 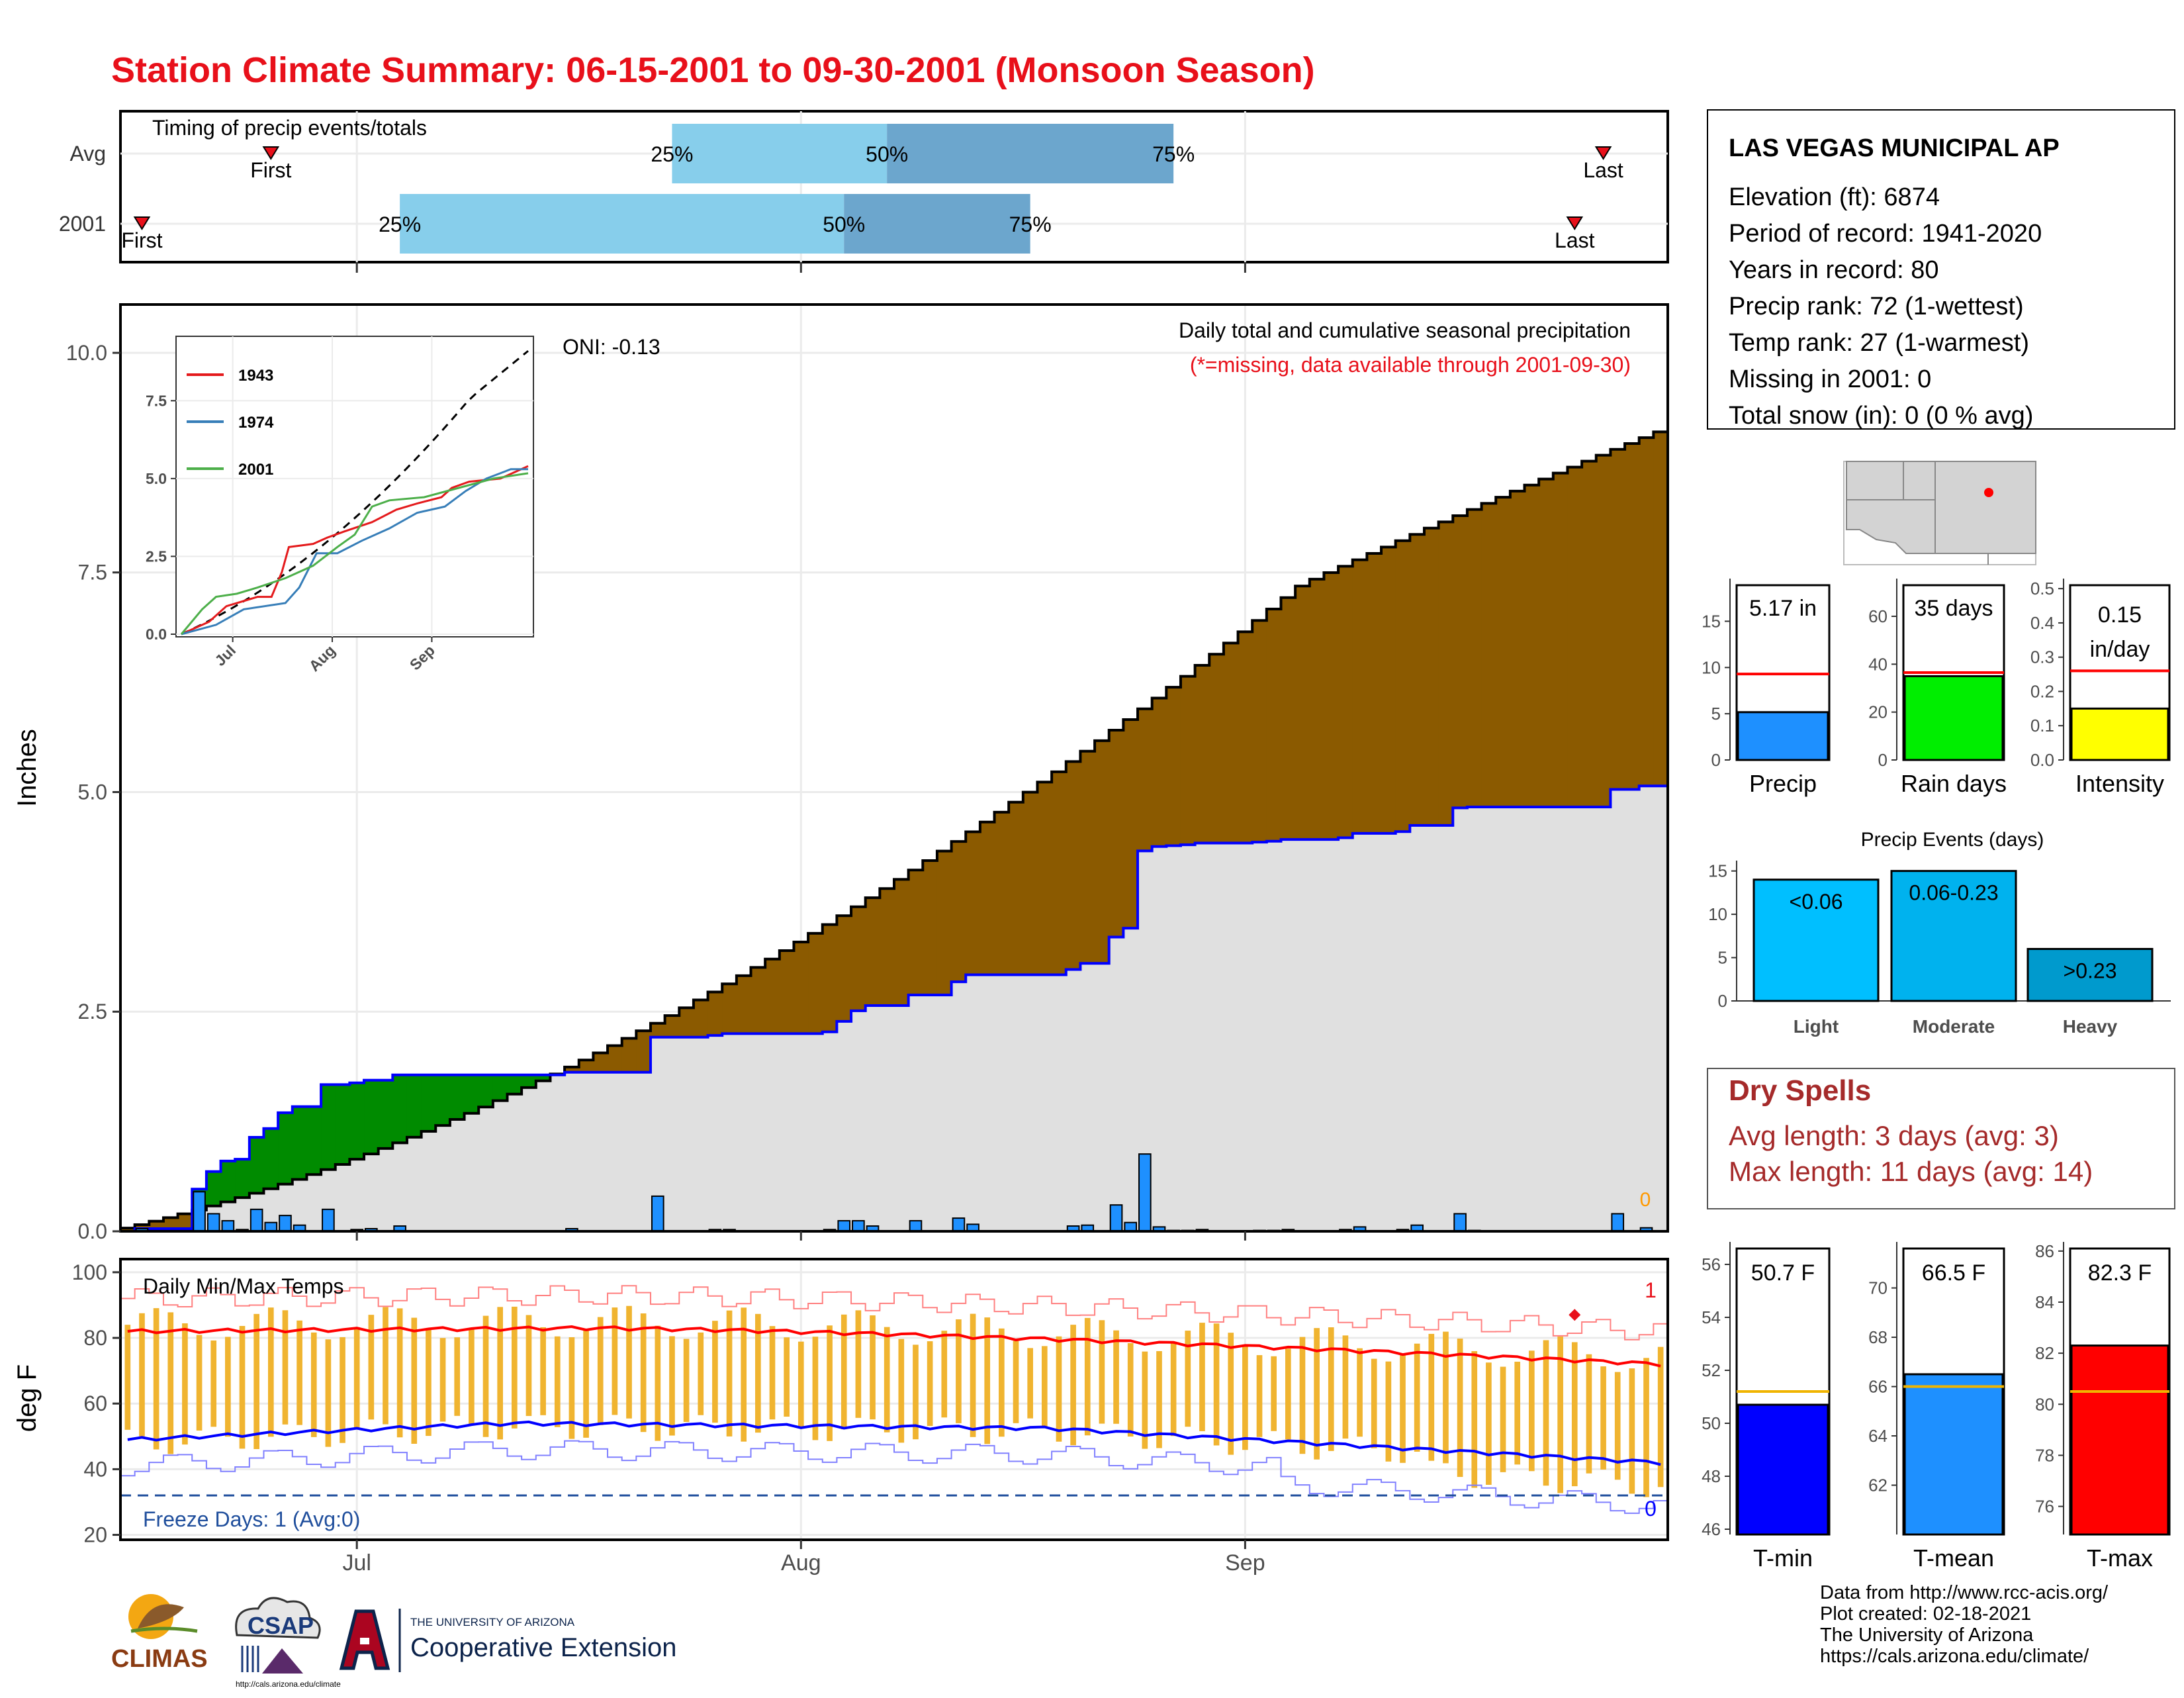 I want to click on inset-legend-label: 1974, so click(x=256, y=423).